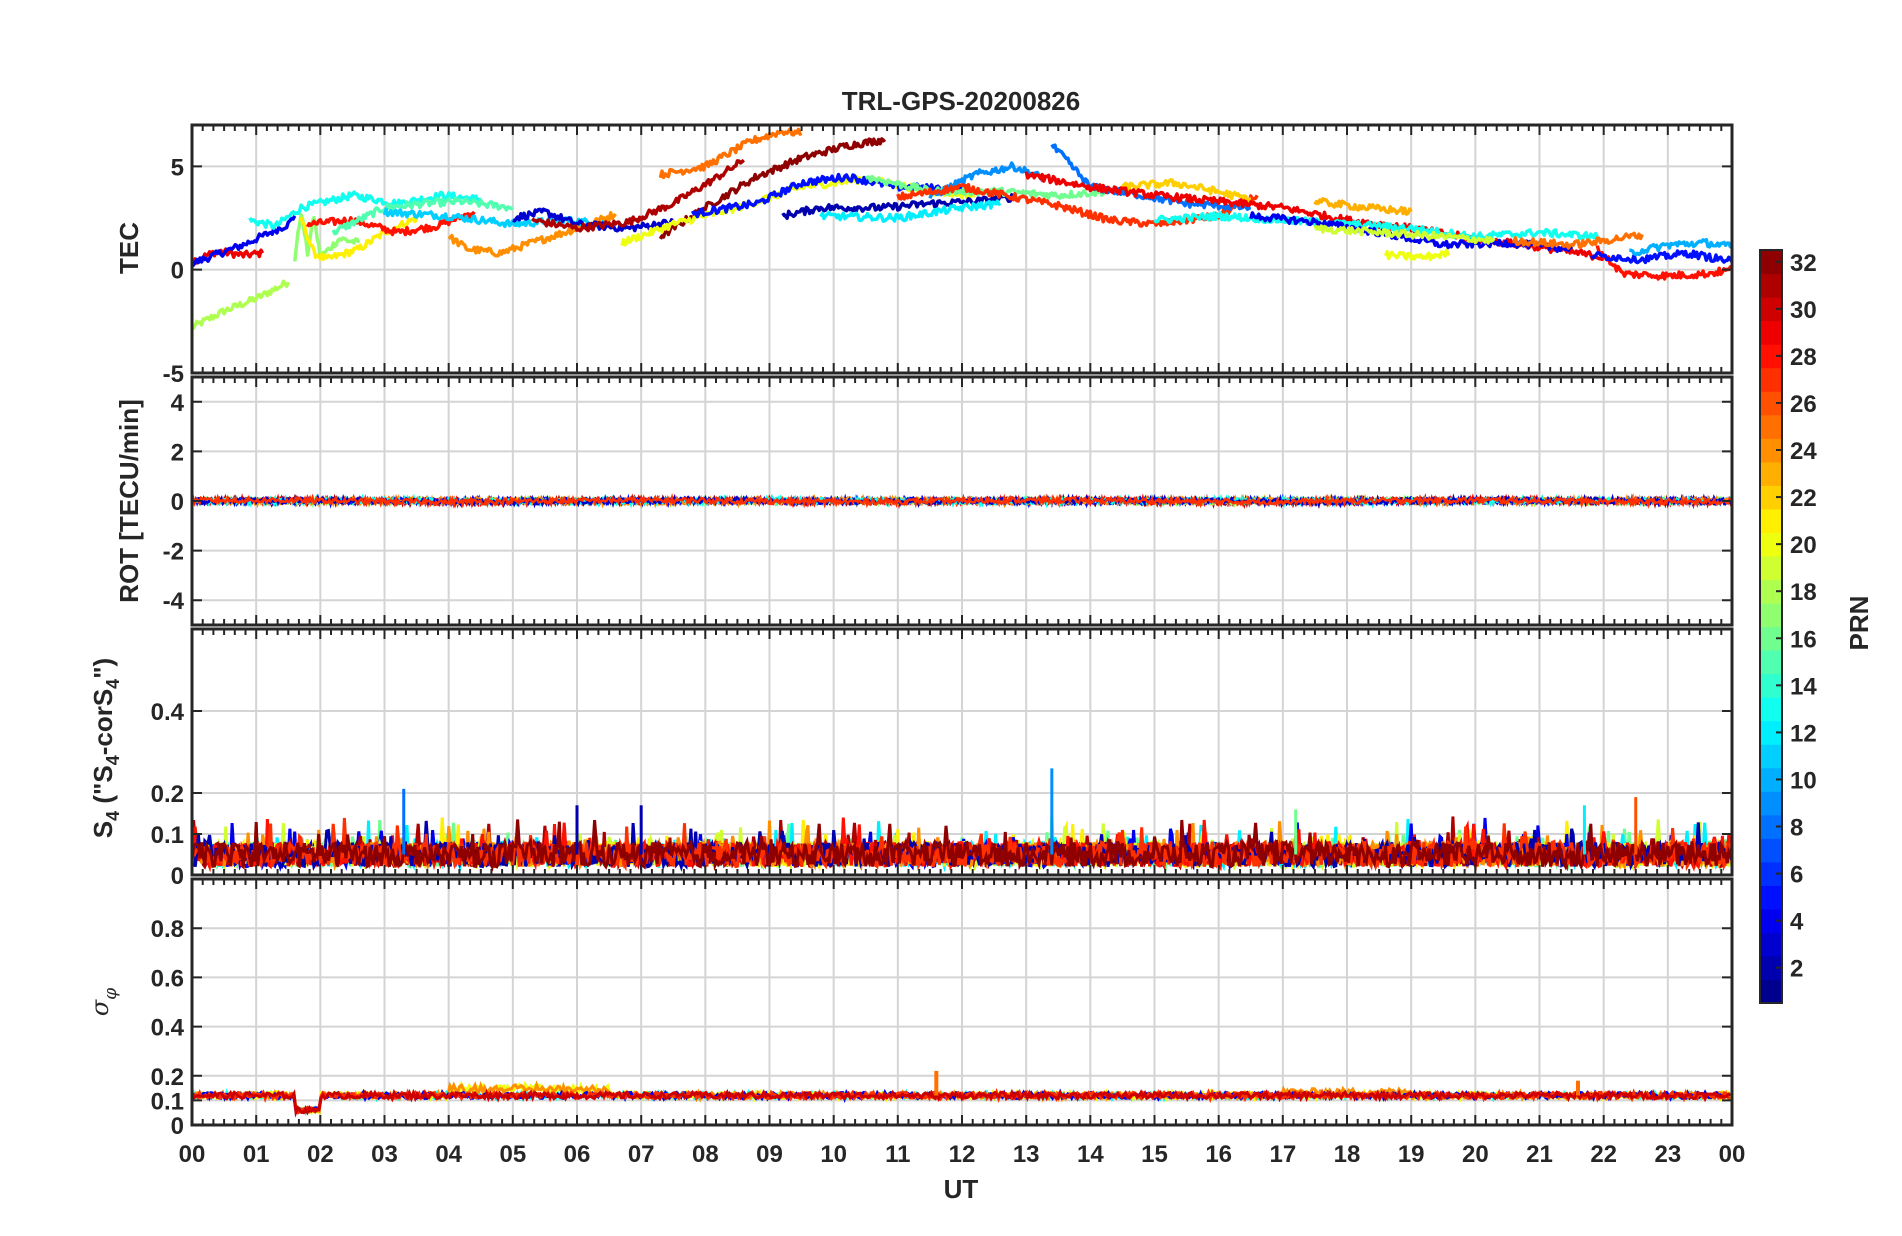 Image resolution: width=1902 pixels, height=1236 pixels. What do you see at coordinates (962, 228) in the screenshot?
I see `tec-series` at bounding box center [962, 228].